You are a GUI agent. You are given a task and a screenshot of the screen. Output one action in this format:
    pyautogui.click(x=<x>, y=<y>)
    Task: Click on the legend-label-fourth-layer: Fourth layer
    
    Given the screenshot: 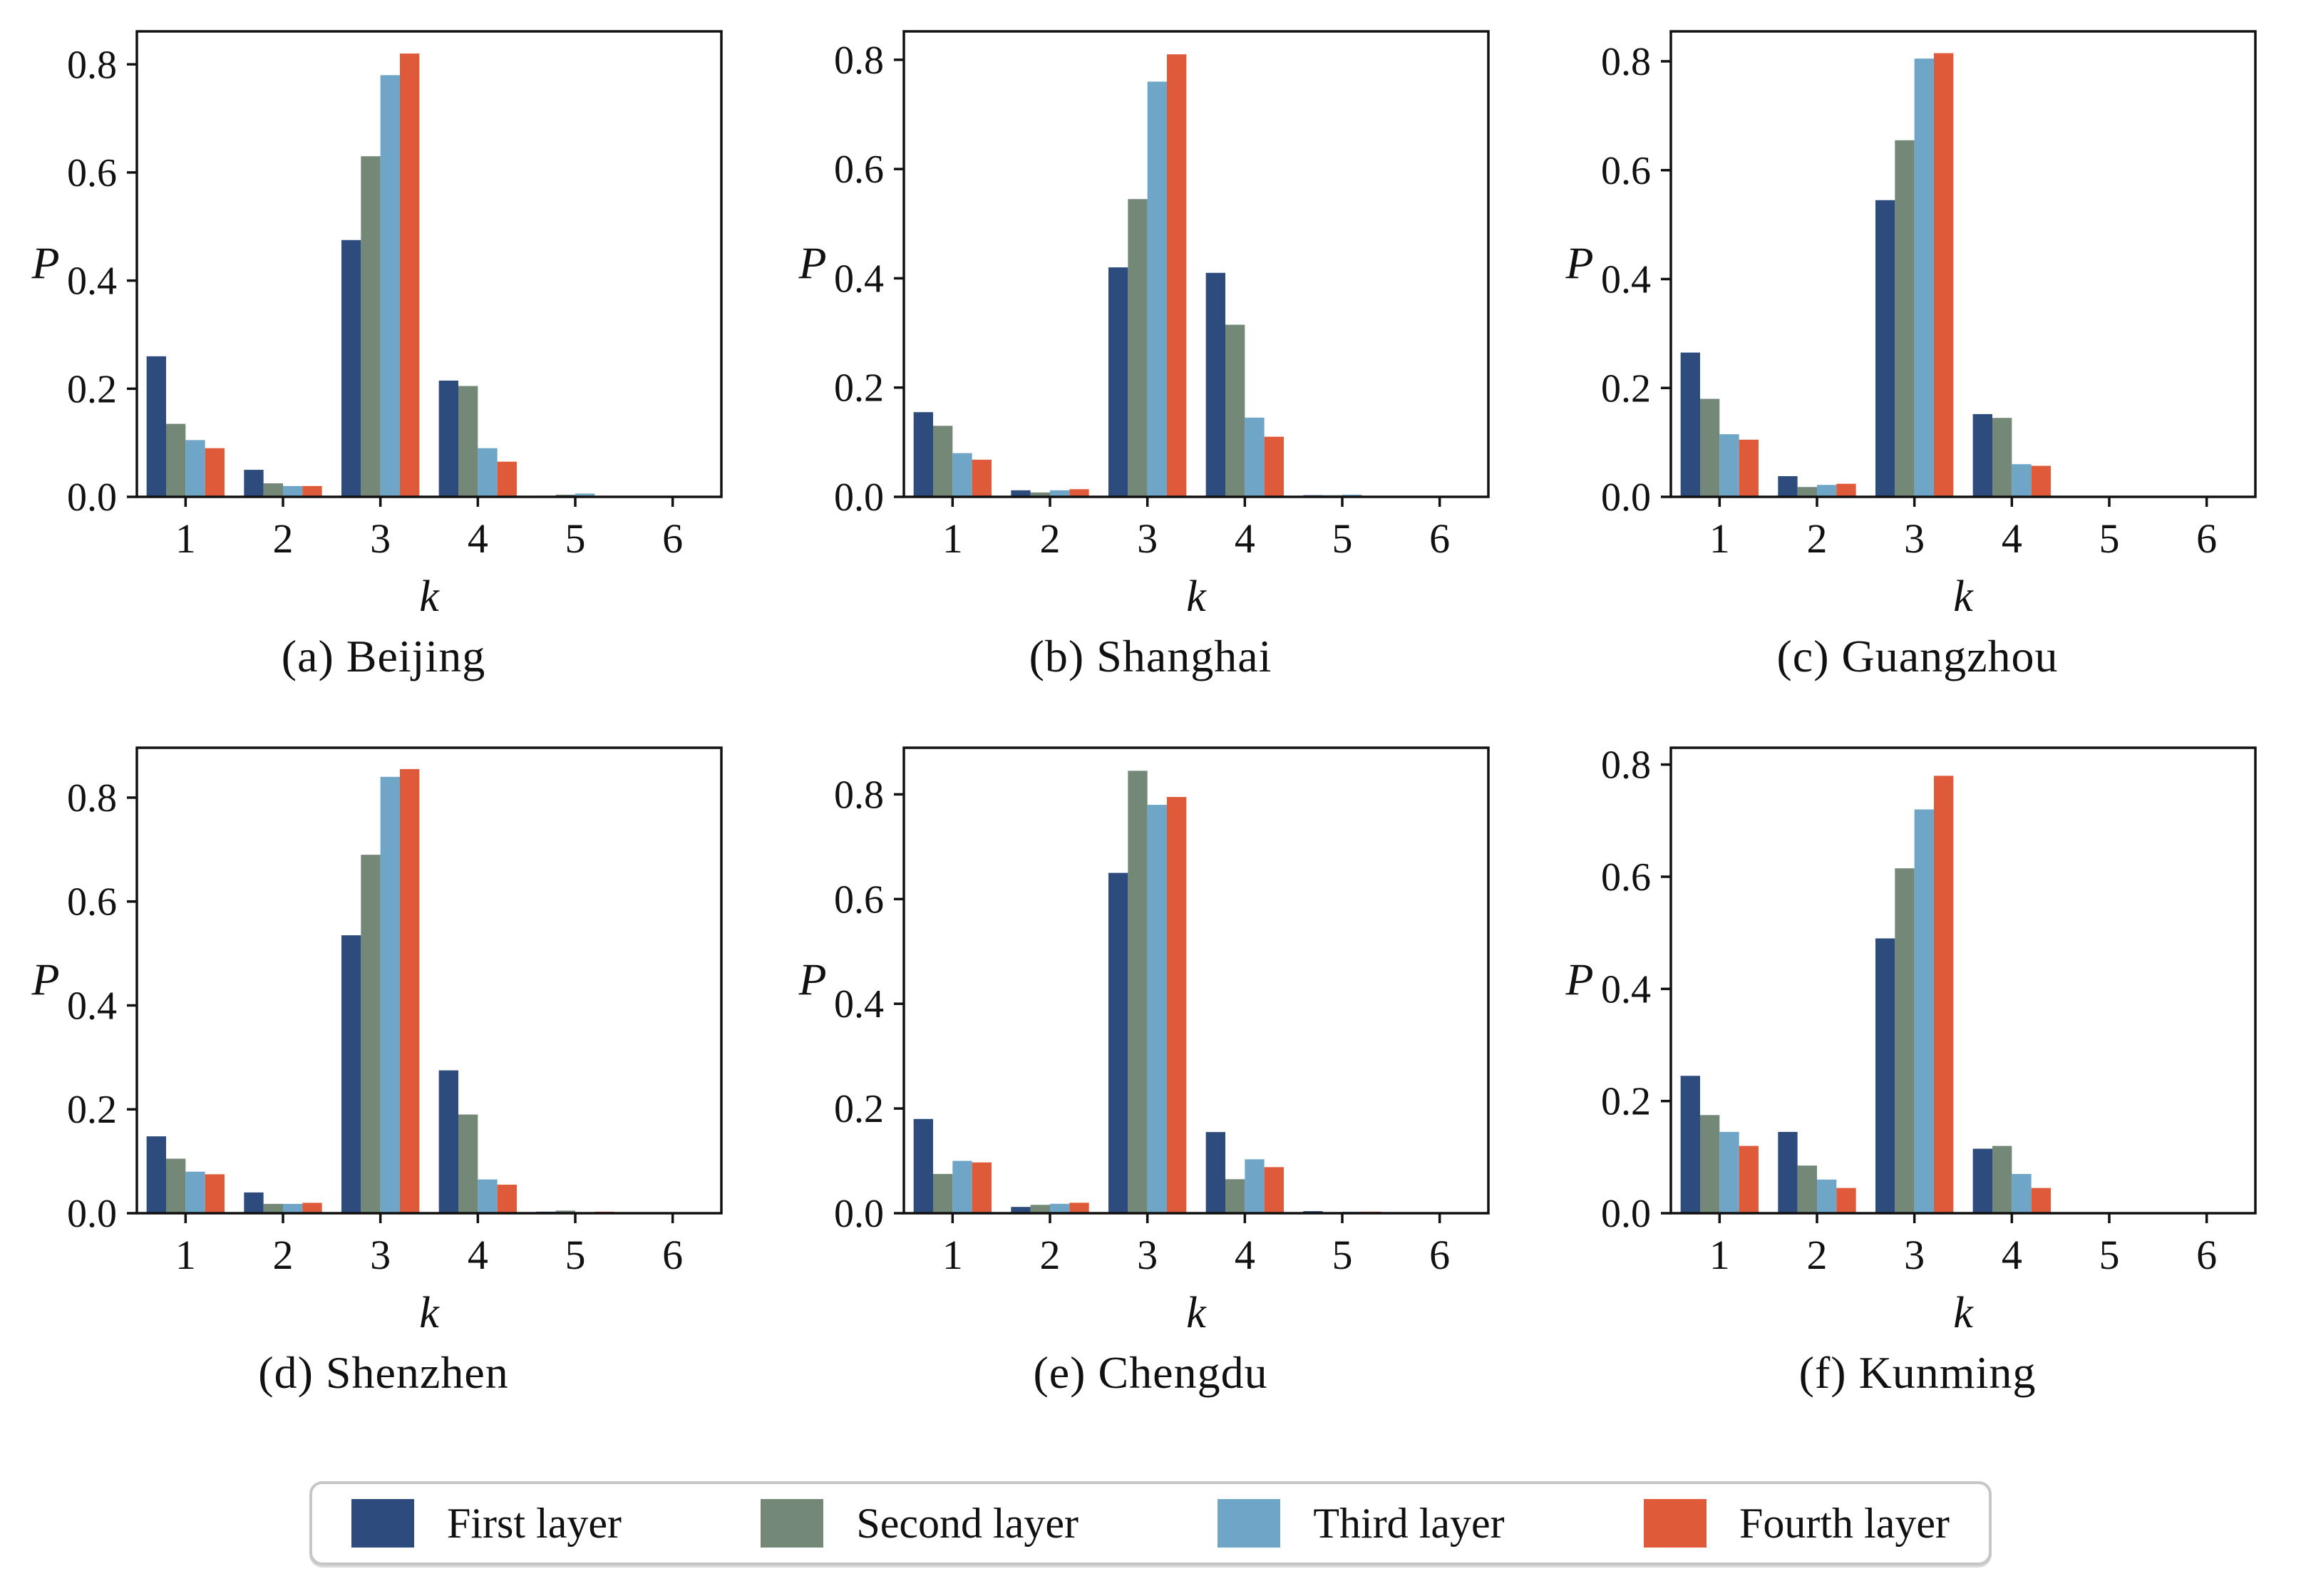 What is the action you would take?
    pyautogui.click(x=1844, y=1523)
    